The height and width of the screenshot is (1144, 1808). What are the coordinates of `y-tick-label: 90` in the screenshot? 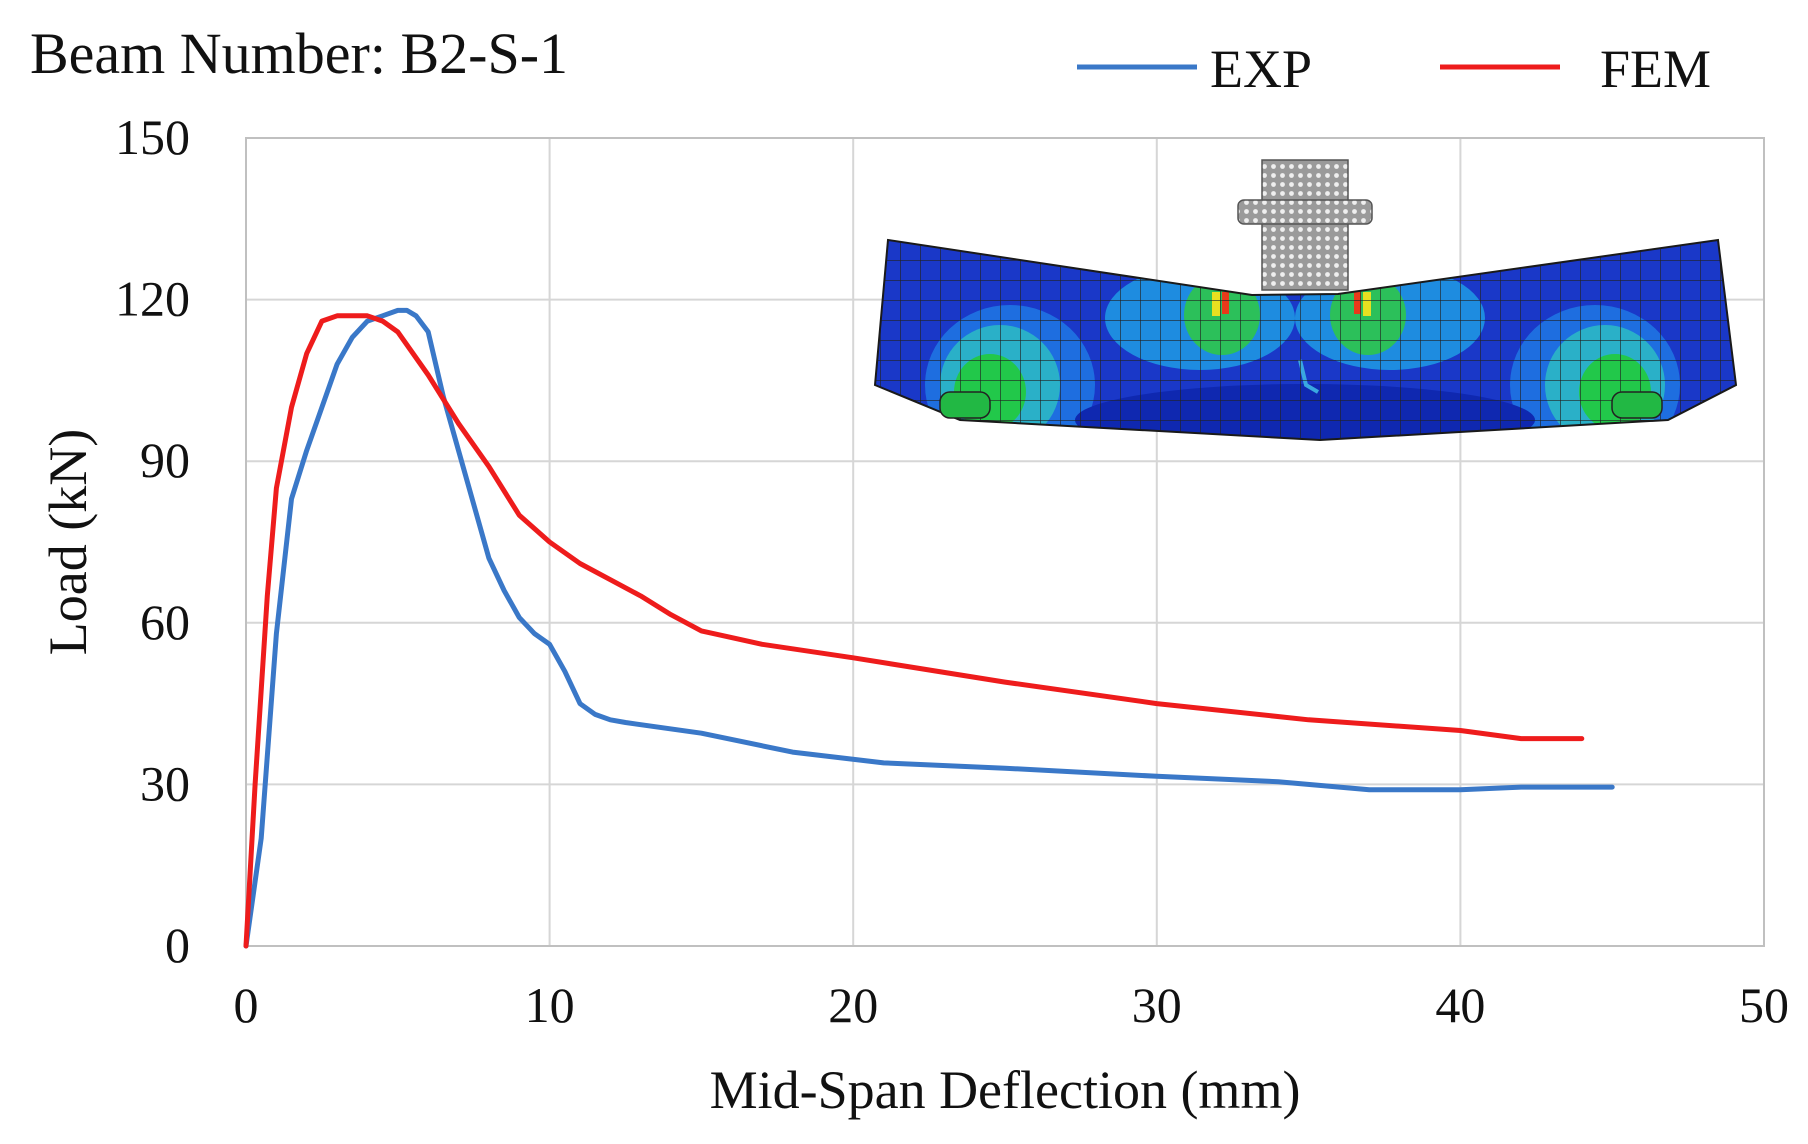 It's located at (165, 460).